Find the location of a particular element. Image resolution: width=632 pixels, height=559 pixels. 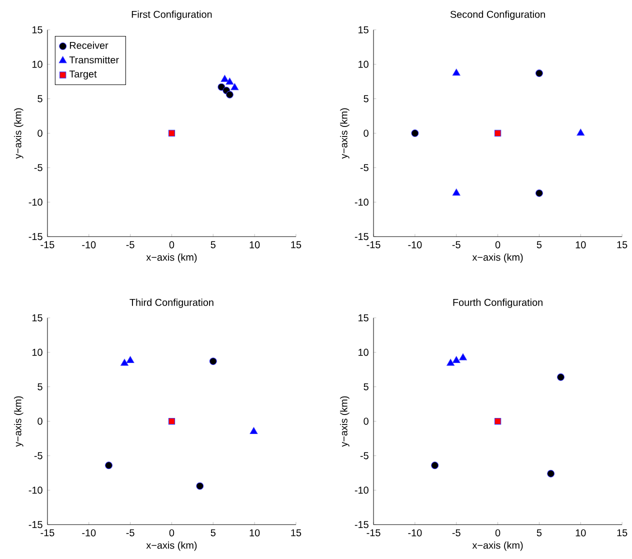

chart-title: Fourth Configuration is located at coordinates (497, 303).